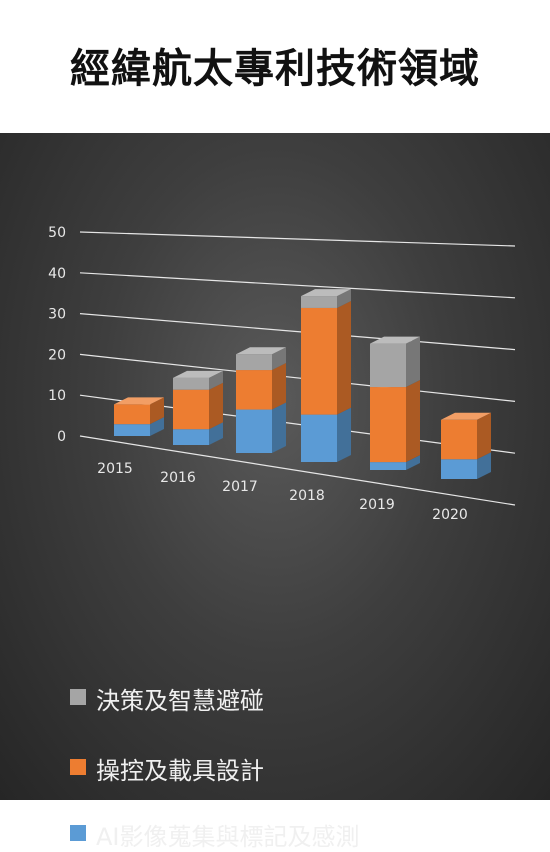  I want to click on y-tick-label: 40, so click(57, 274).